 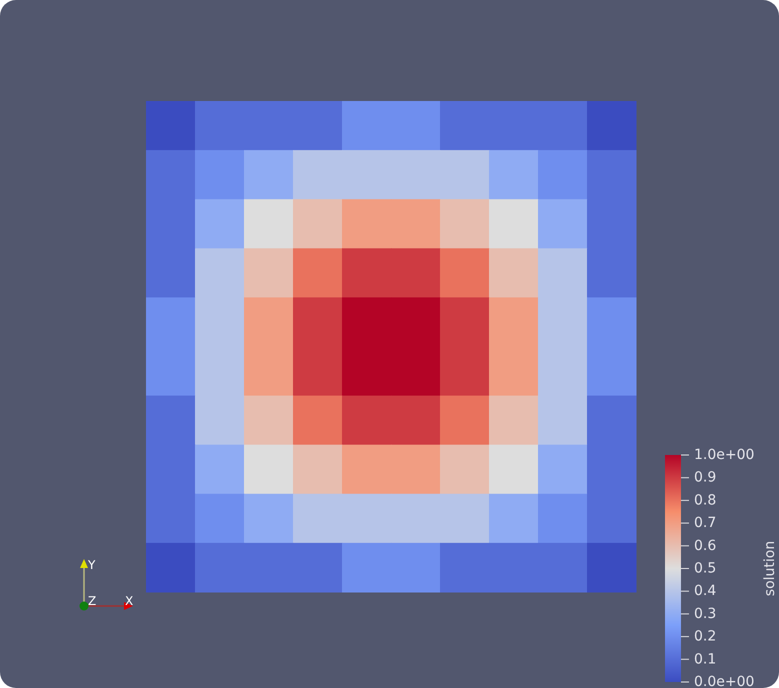 I want to click on color-bar-label: 1.0e+00, so click(x=724, y=455).